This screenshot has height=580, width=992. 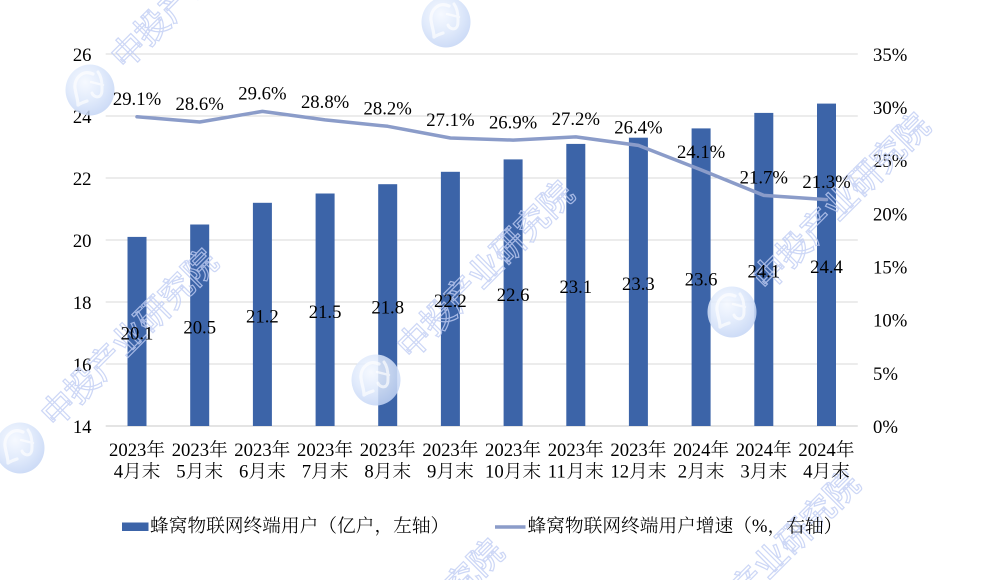 What do you see at coordinates (890, 161) in the screenshot?
I see `svg-text: 25%` at bounding box center [890, 161].